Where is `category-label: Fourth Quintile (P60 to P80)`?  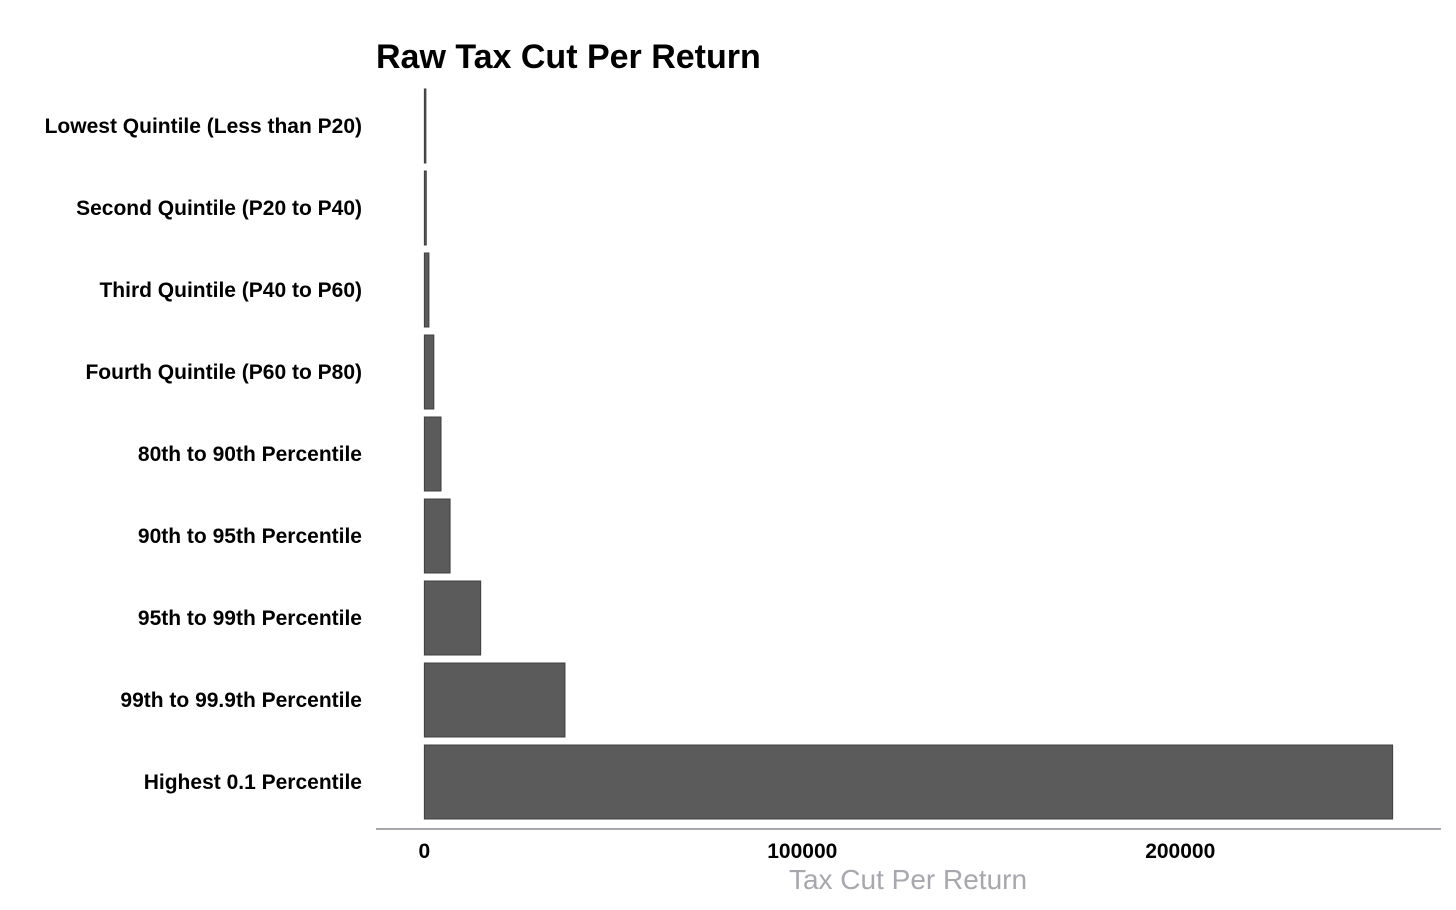 category-label: Fourth Quintile (P60 to P80) is located at coordinates (223, 372).